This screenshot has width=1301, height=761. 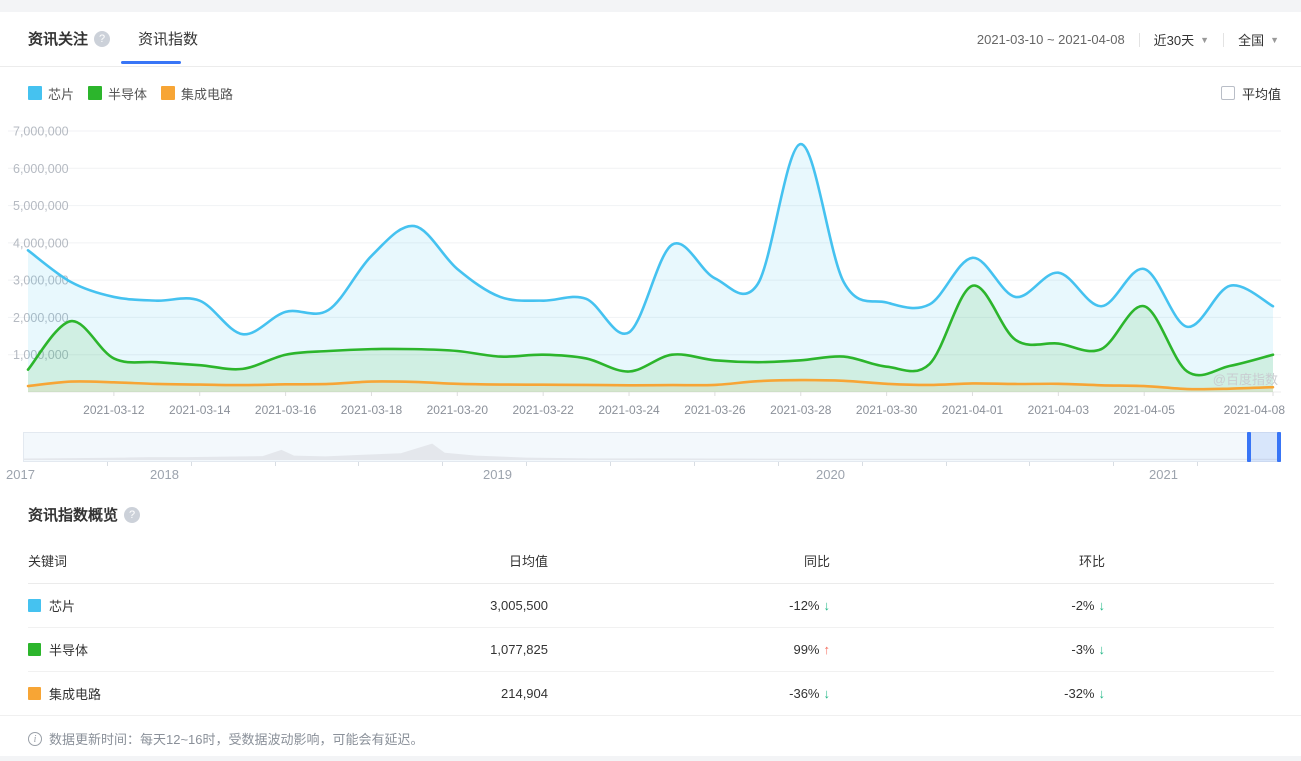 I want to click on date-range: 2021-03-10 ~ 2021-04-08, so click(x=1050, y=39).